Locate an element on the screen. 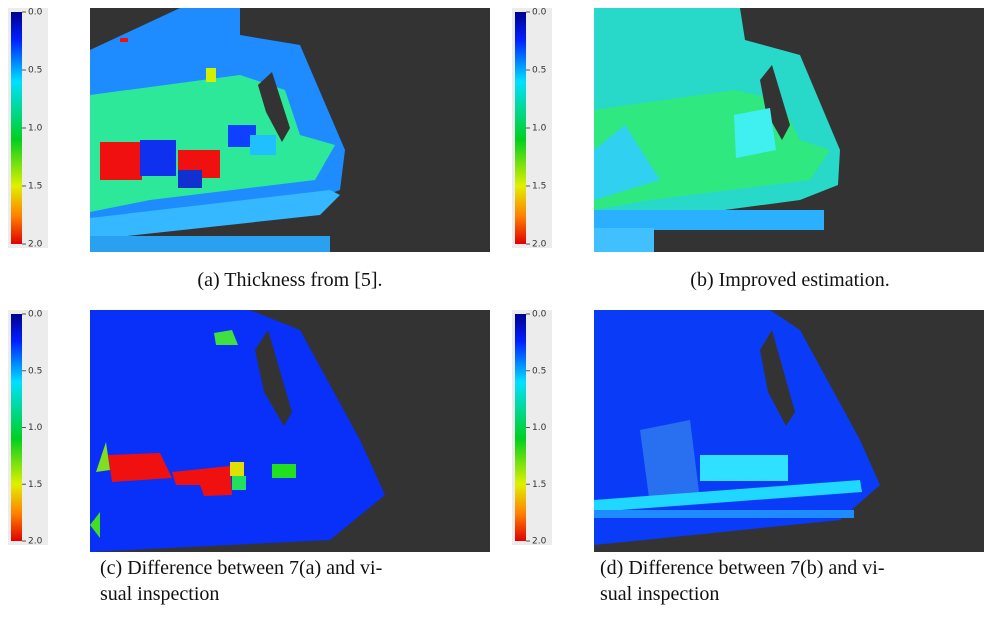  caption: (c) Difference between 7(a) and vi- is located at coordinates (241, 568).